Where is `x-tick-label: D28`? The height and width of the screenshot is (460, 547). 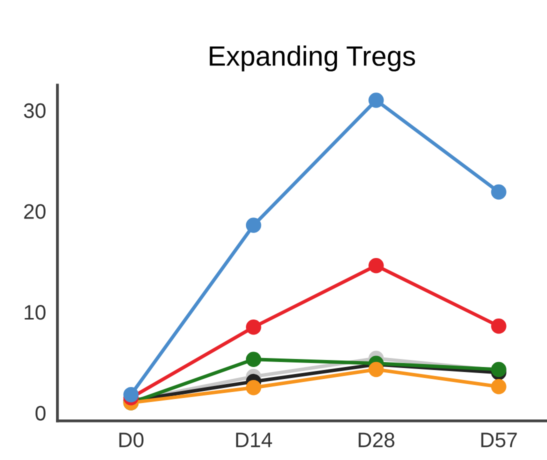
x-tick-label: D28 is located at coordinates (376, 440).